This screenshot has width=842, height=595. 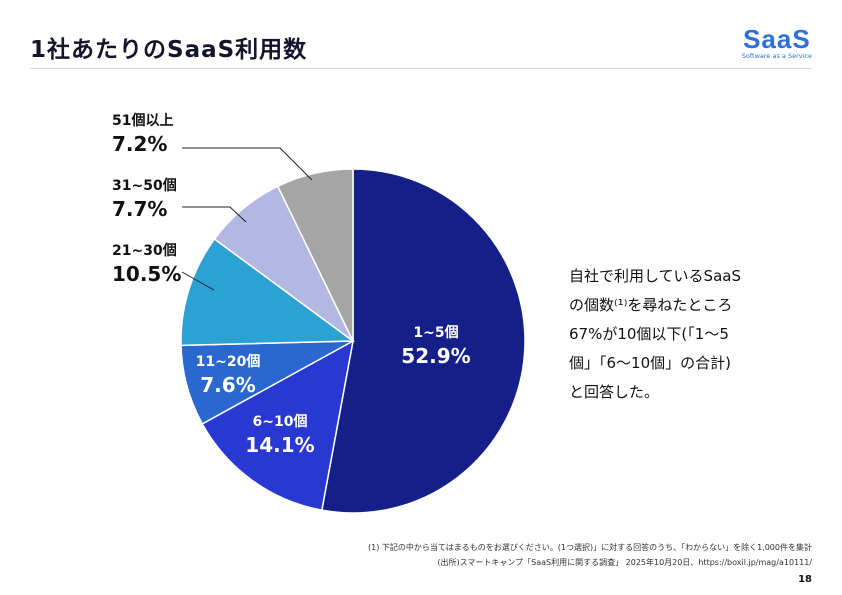 I want to click on logo-main: SaaS, so click(x=777, y=39).